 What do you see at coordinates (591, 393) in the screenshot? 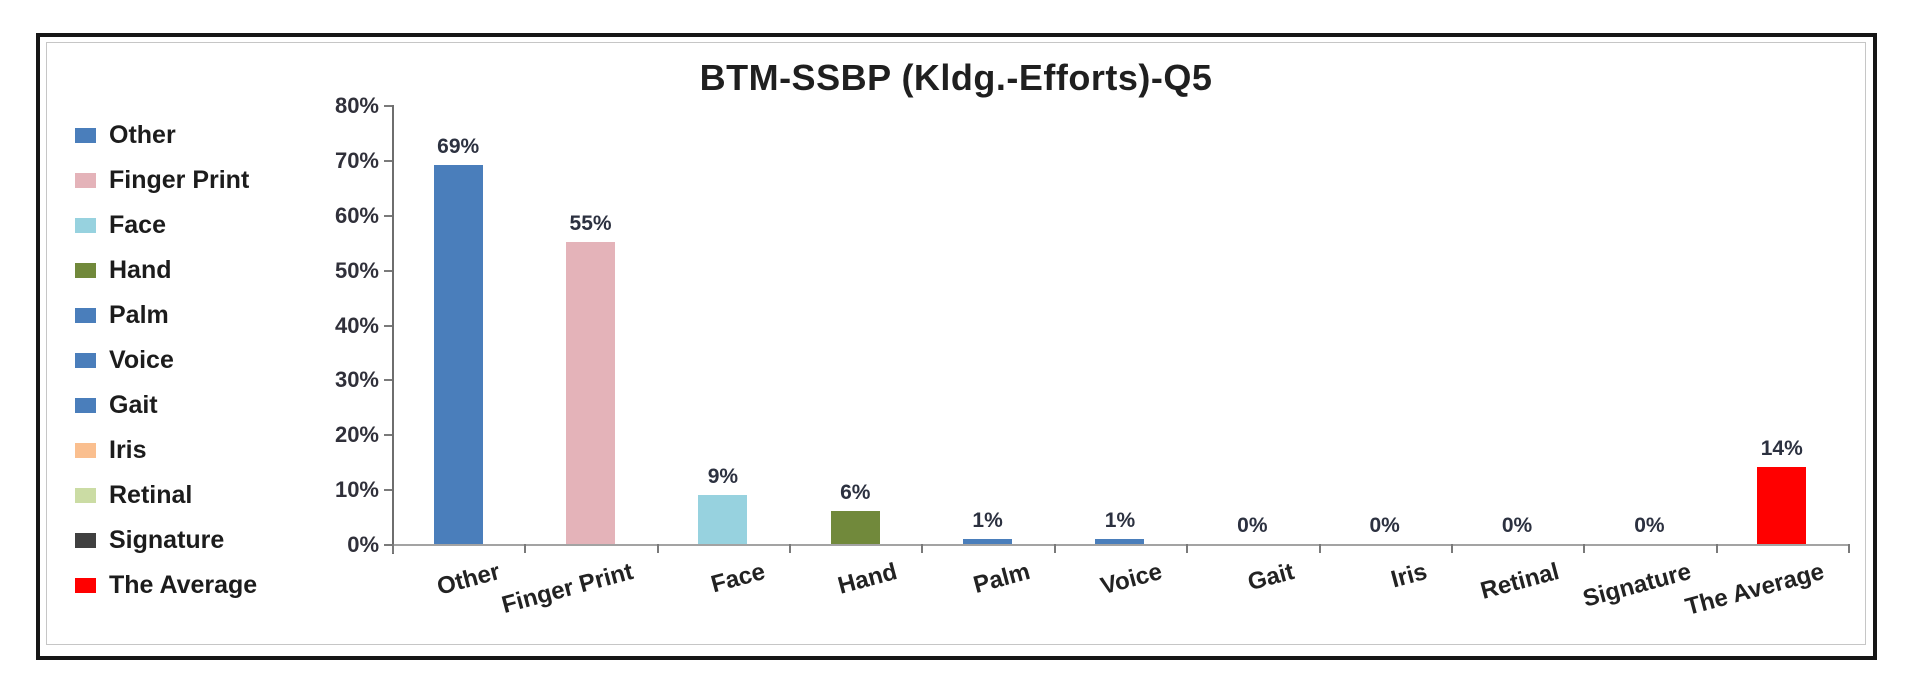
I see `bar-finger-print` at bounding box center [591, 393].